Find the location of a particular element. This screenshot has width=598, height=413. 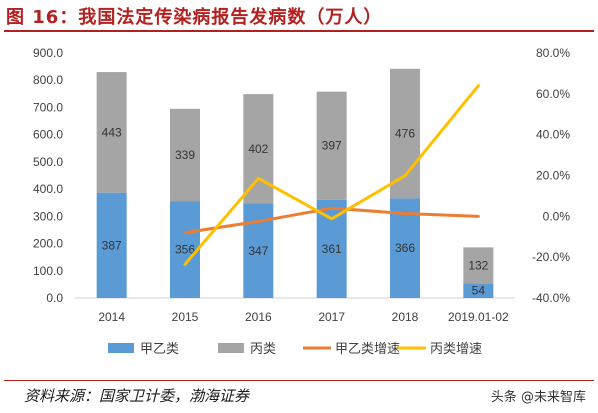

right-tick-label: -20.0% is located at coordinates (551, 257).